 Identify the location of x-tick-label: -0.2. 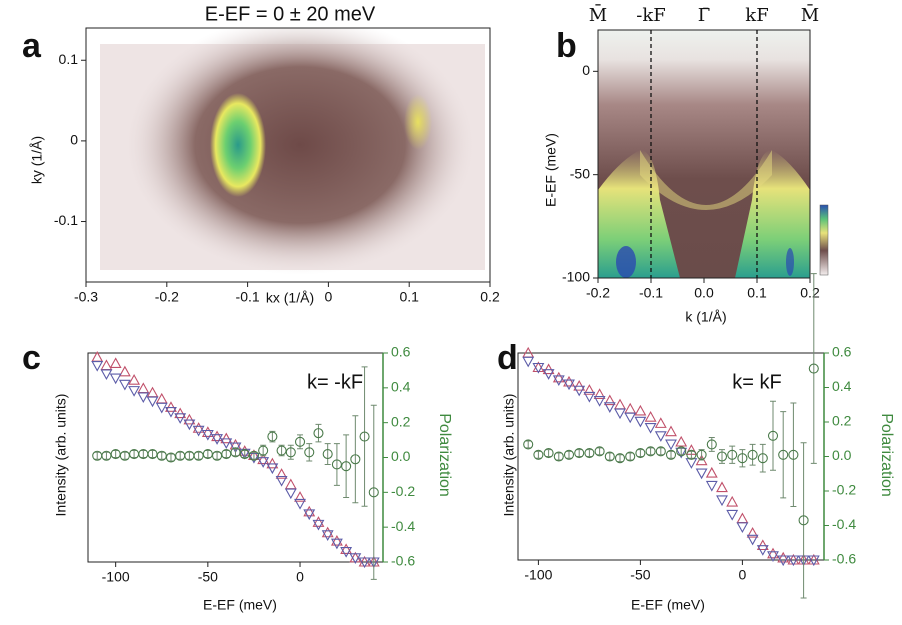
(167, 297).